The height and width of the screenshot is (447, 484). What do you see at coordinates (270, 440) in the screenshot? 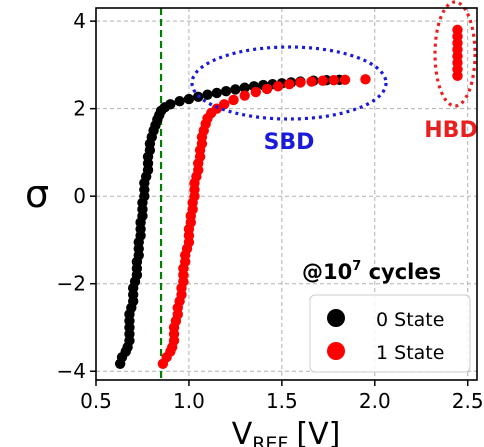
I see `x-axis-title-subscript: REF` at bounding box center [270, 440].